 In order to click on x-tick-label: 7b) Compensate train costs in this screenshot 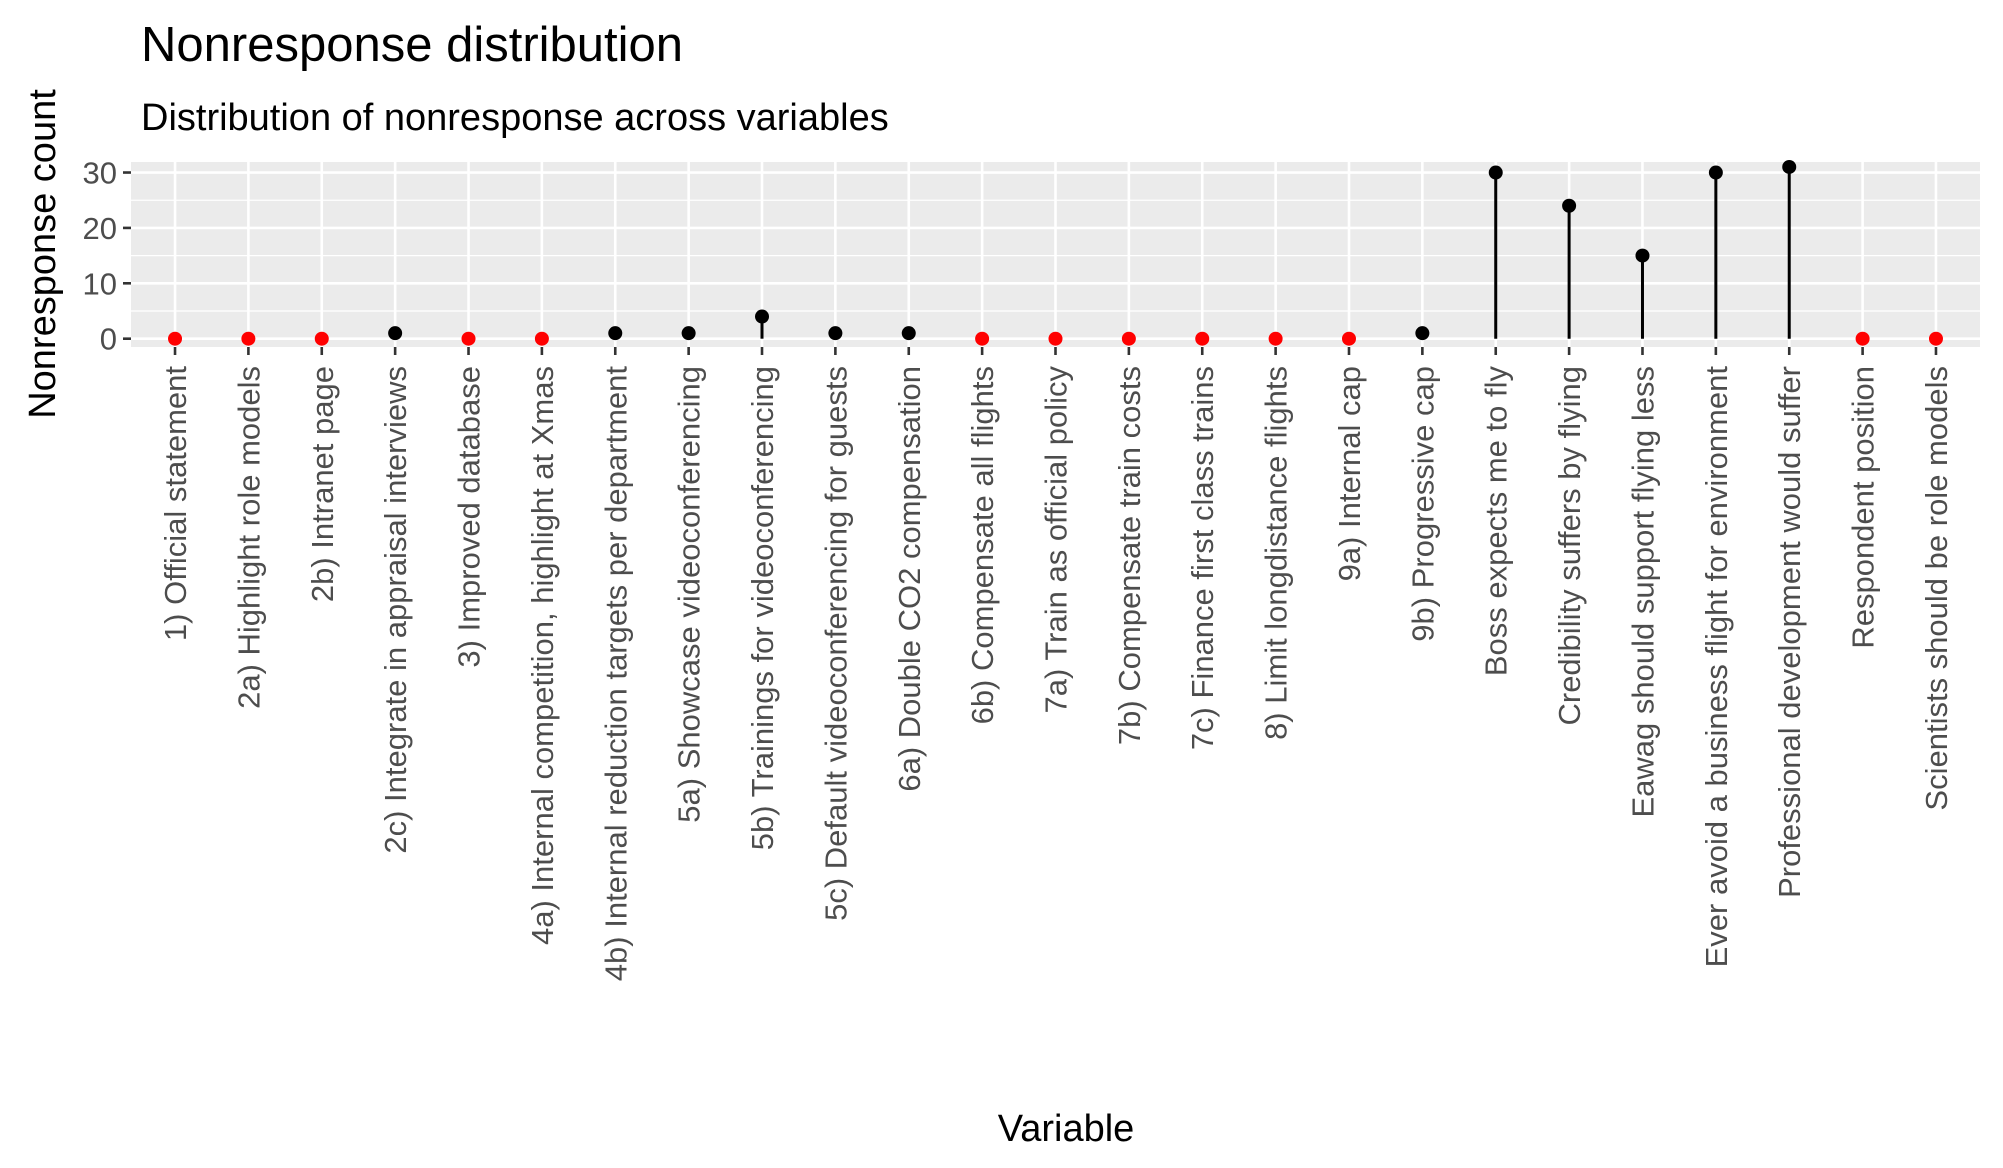, I will do `click(1129, 555)`.